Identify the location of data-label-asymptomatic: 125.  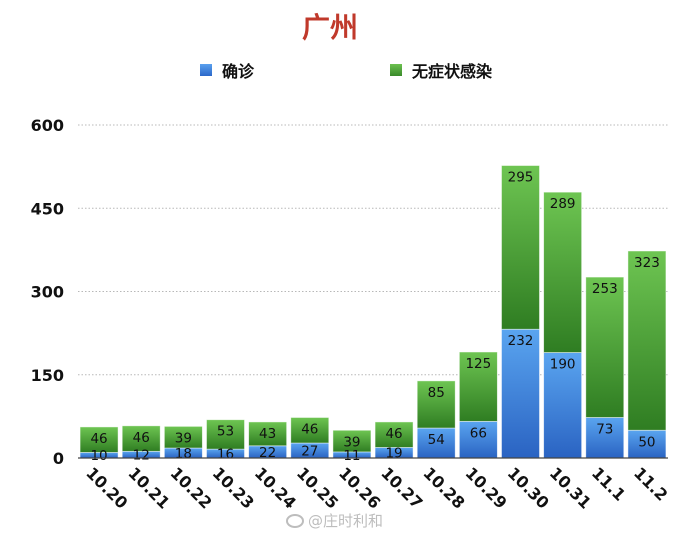
(478, 364).